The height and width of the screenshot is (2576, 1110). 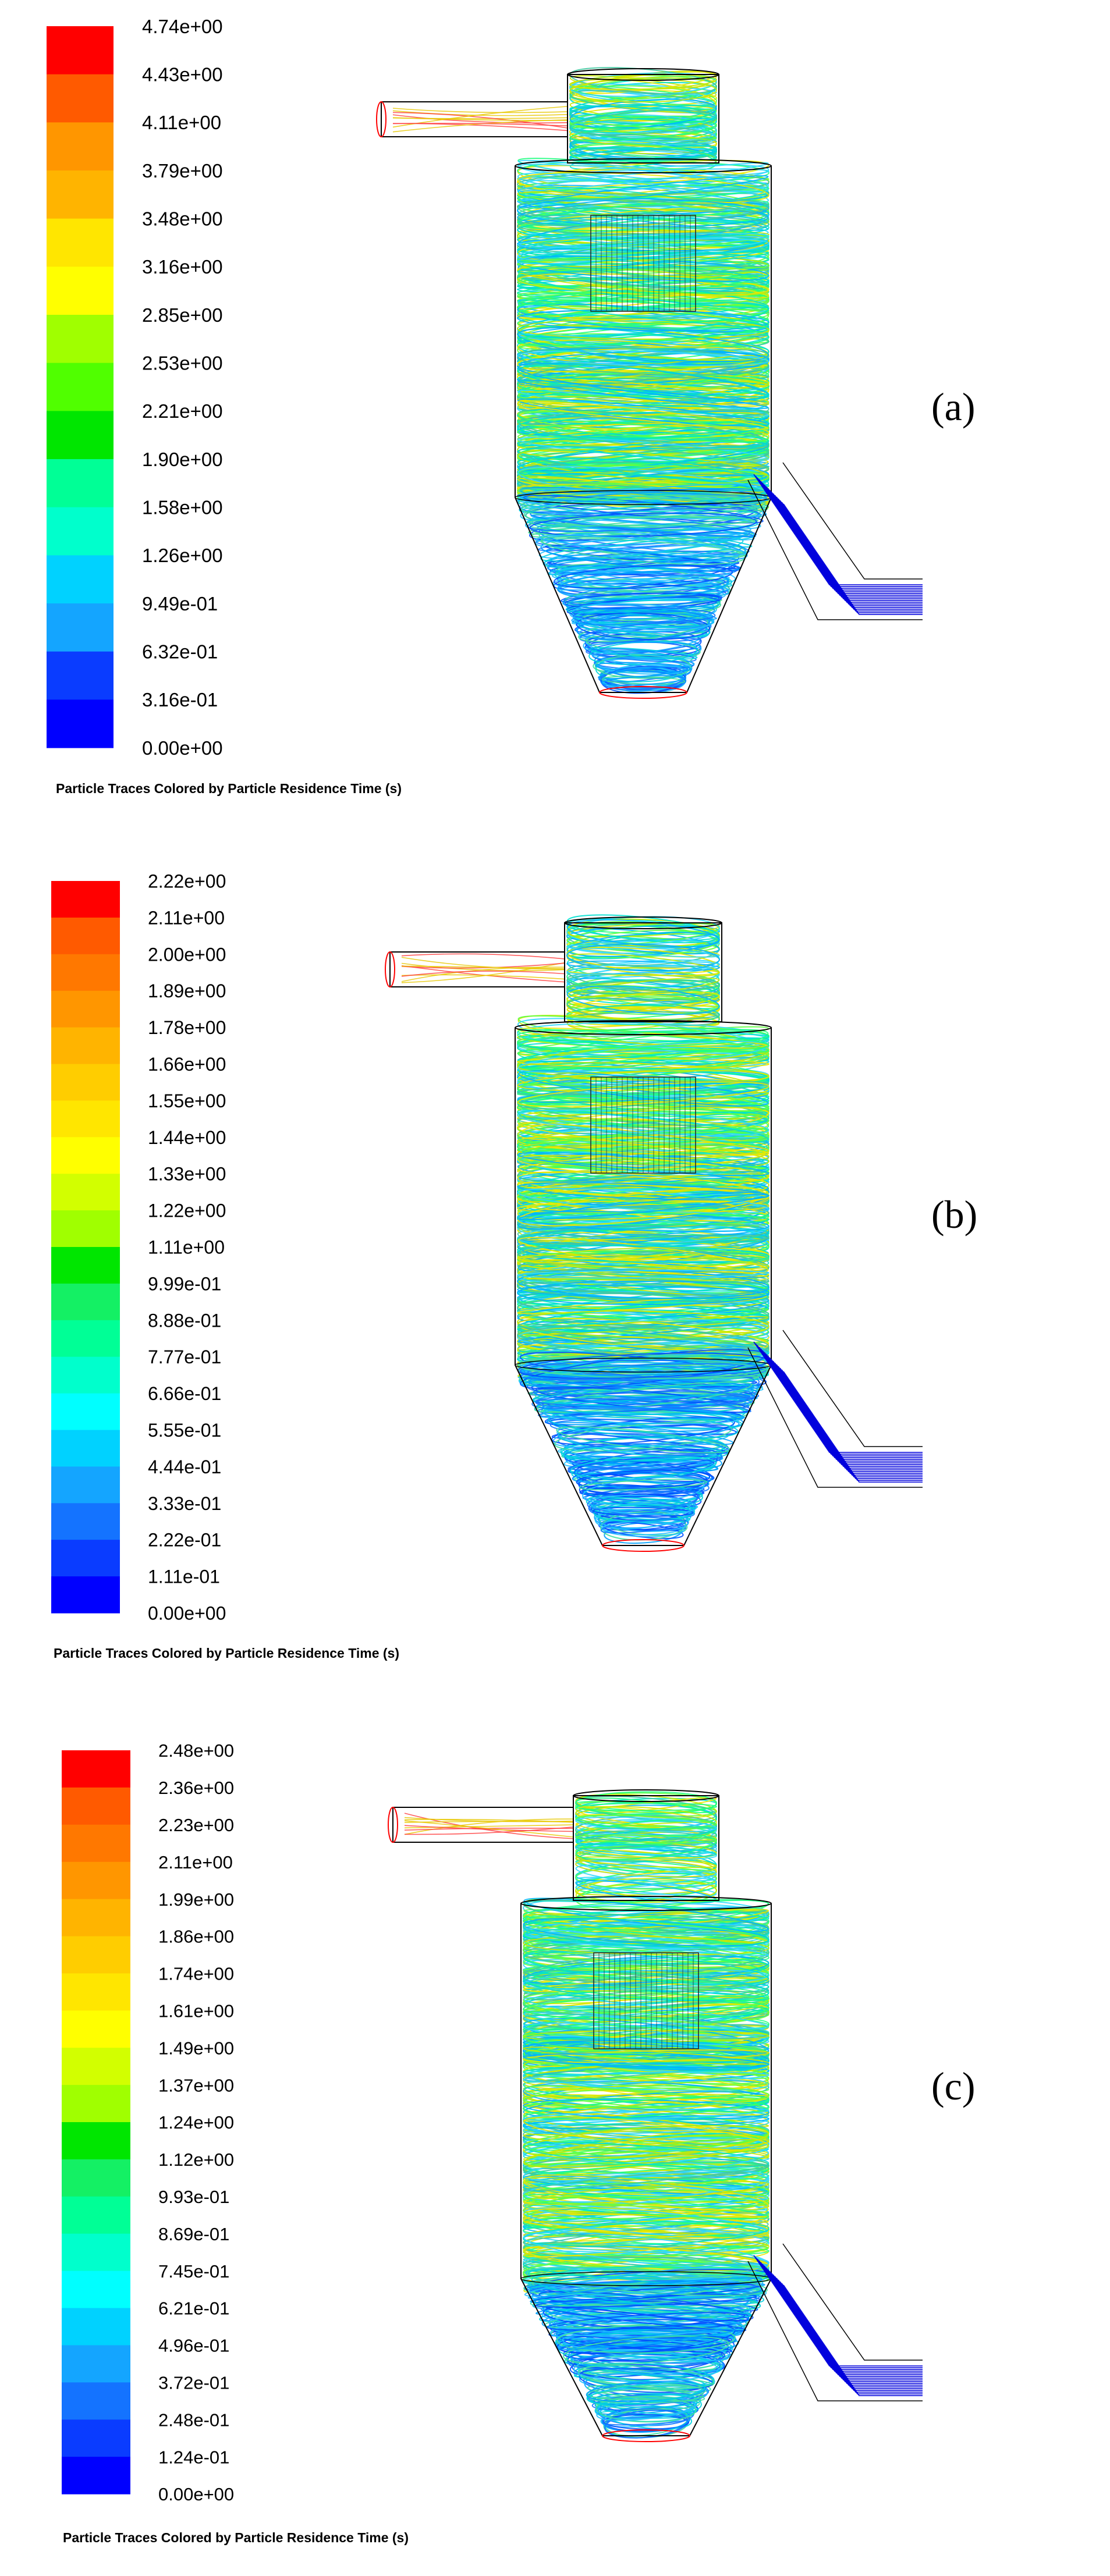 I want to click on legend-tick-label: 3.72e-01, so click(x=194, y=2382).